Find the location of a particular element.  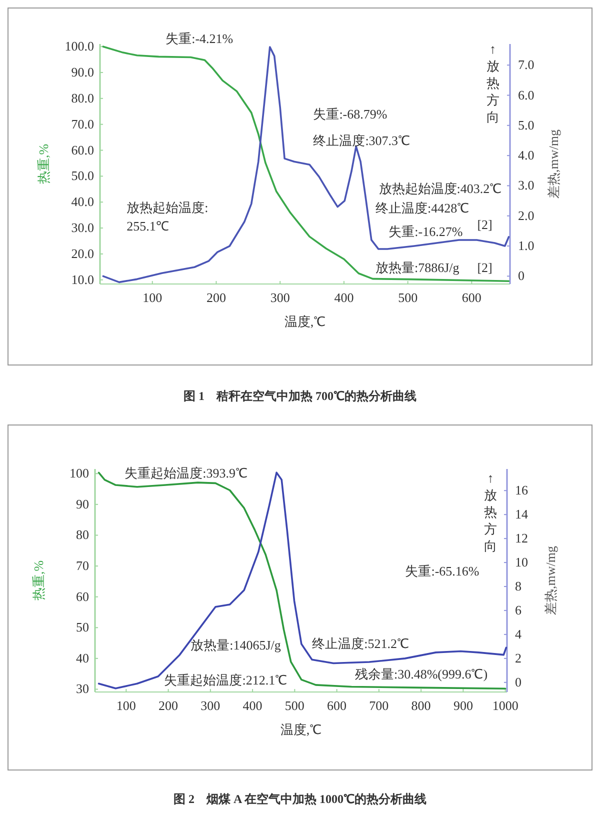

x-tick-label: 1000 is located at coordinates (505, 705).